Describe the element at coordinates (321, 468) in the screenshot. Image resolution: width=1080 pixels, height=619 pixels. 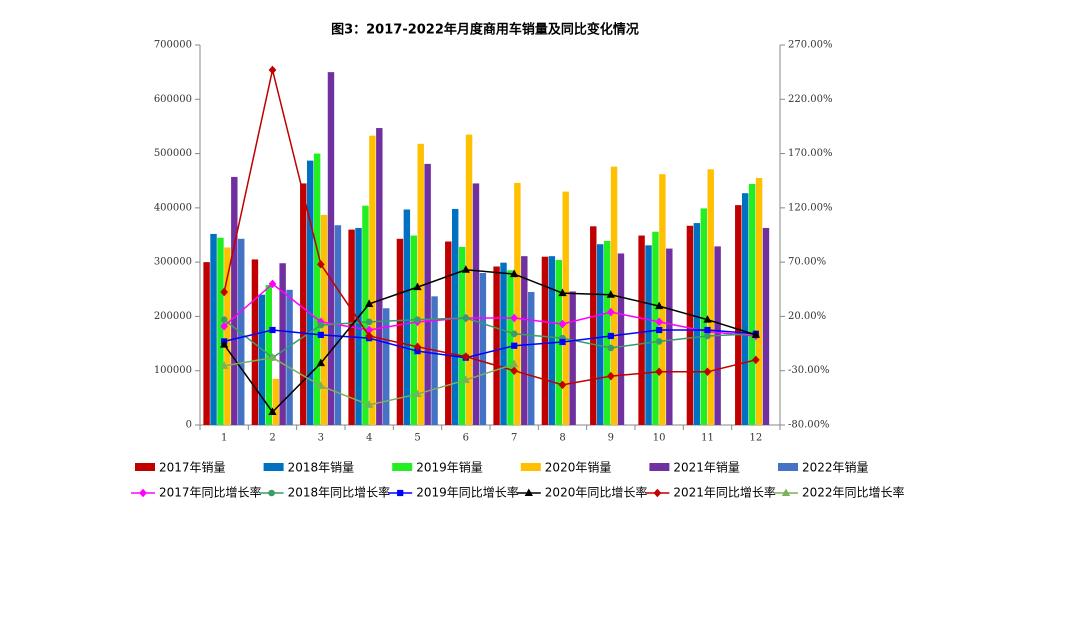
I see `legend-label: 2018年销量` at that location.